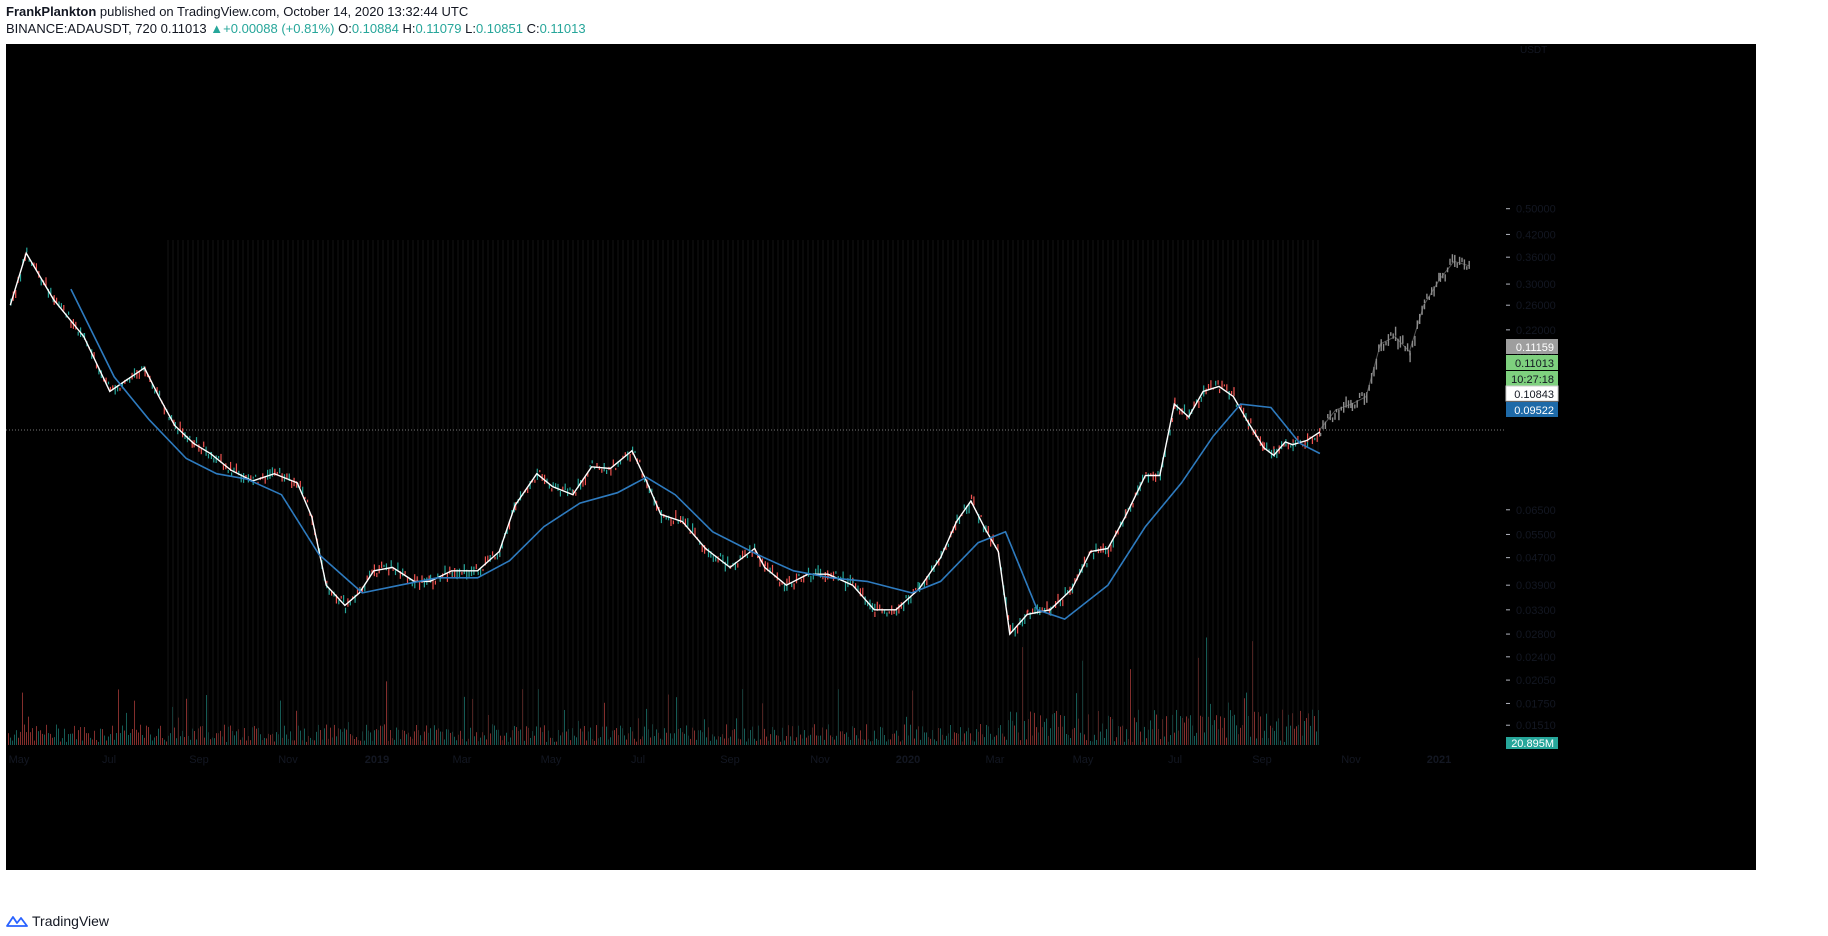 Image resolution: width=1828 pixels, height=936 pixels. What do you see at coordinates (17, 921) in the screenshot?
I see `tradingview-logo-icon` at bounding box center [17, 921].